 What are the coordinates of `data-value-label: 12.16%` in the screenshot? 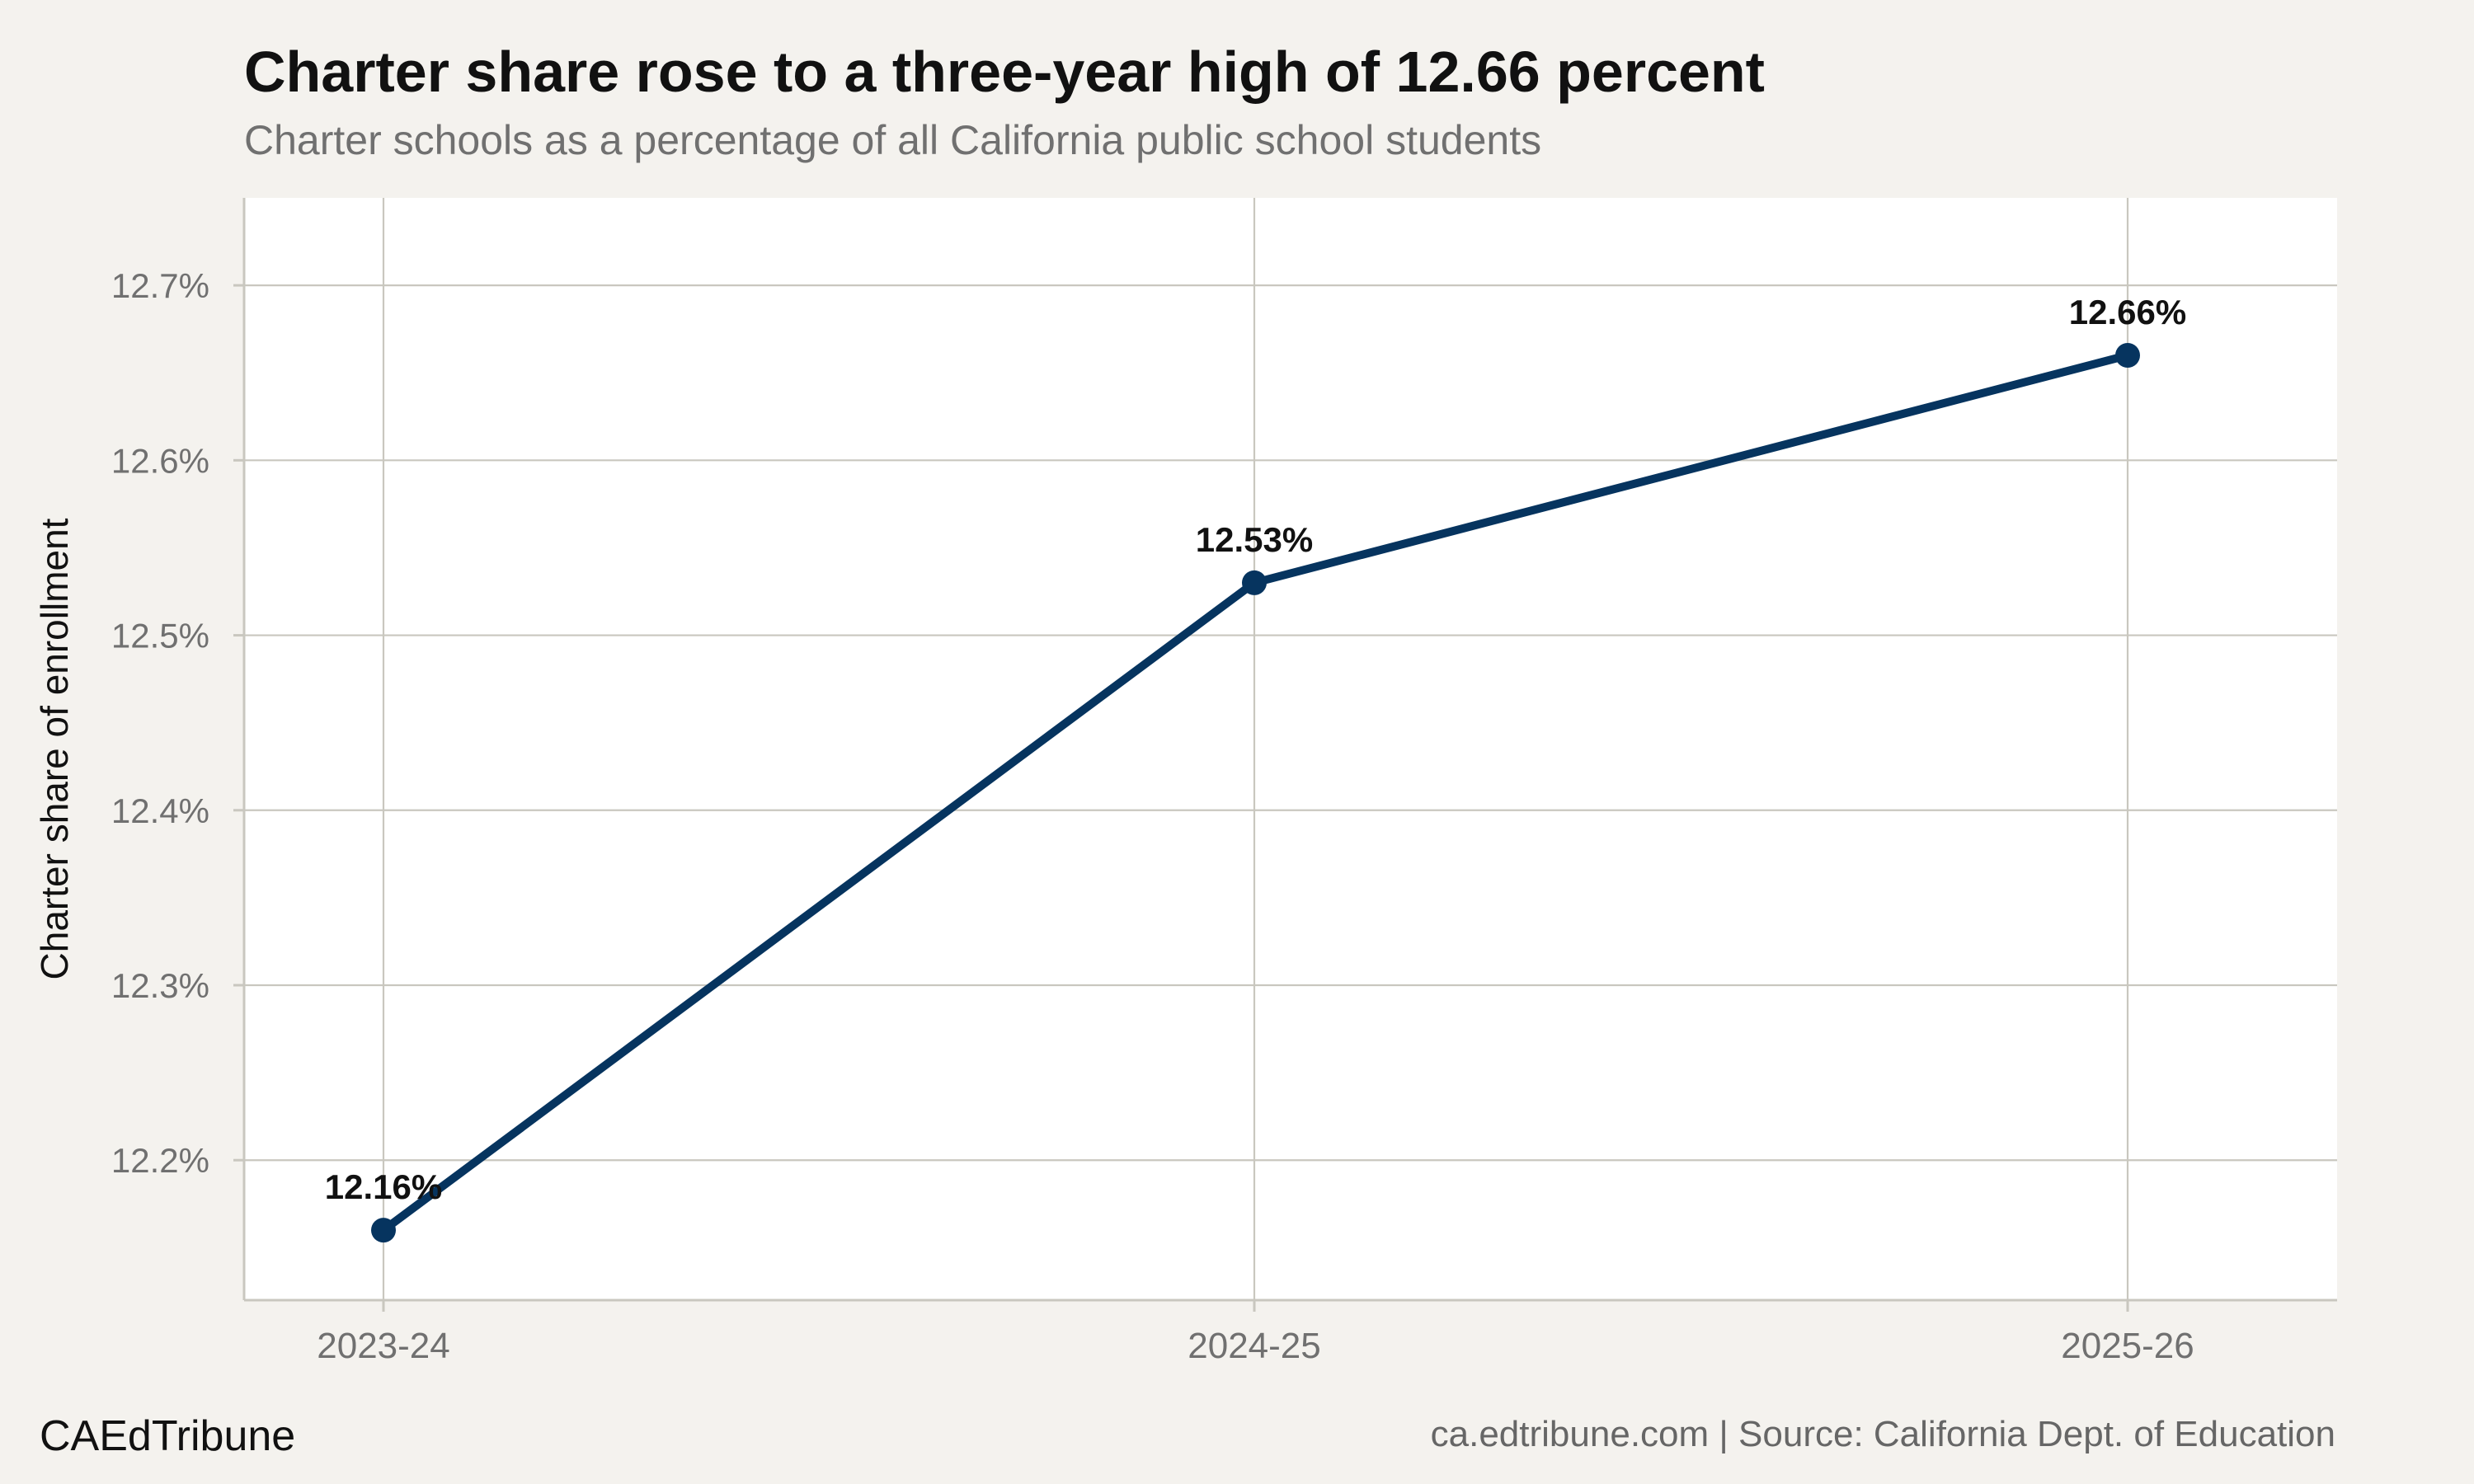 It's located at (383, 1186).